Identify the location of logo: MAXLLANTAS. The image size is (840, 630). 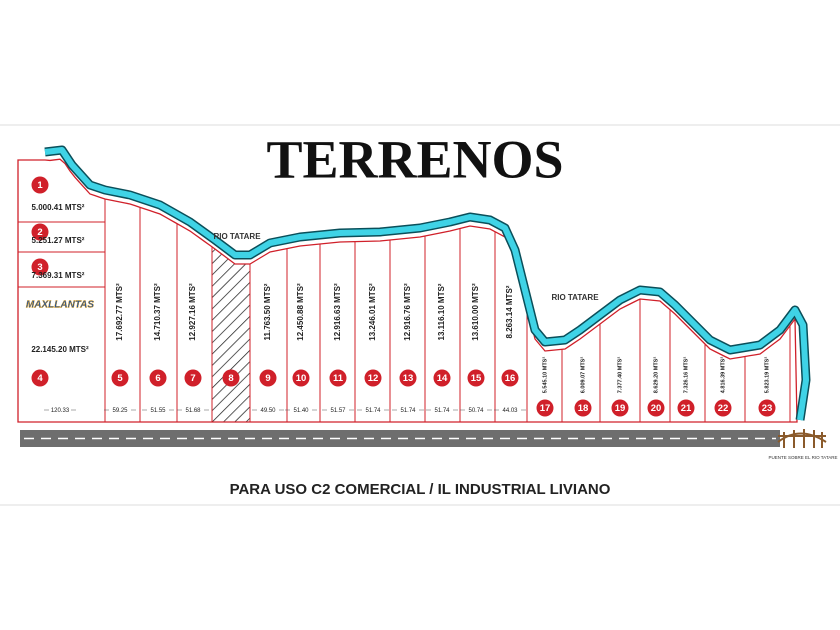
(60, 305).